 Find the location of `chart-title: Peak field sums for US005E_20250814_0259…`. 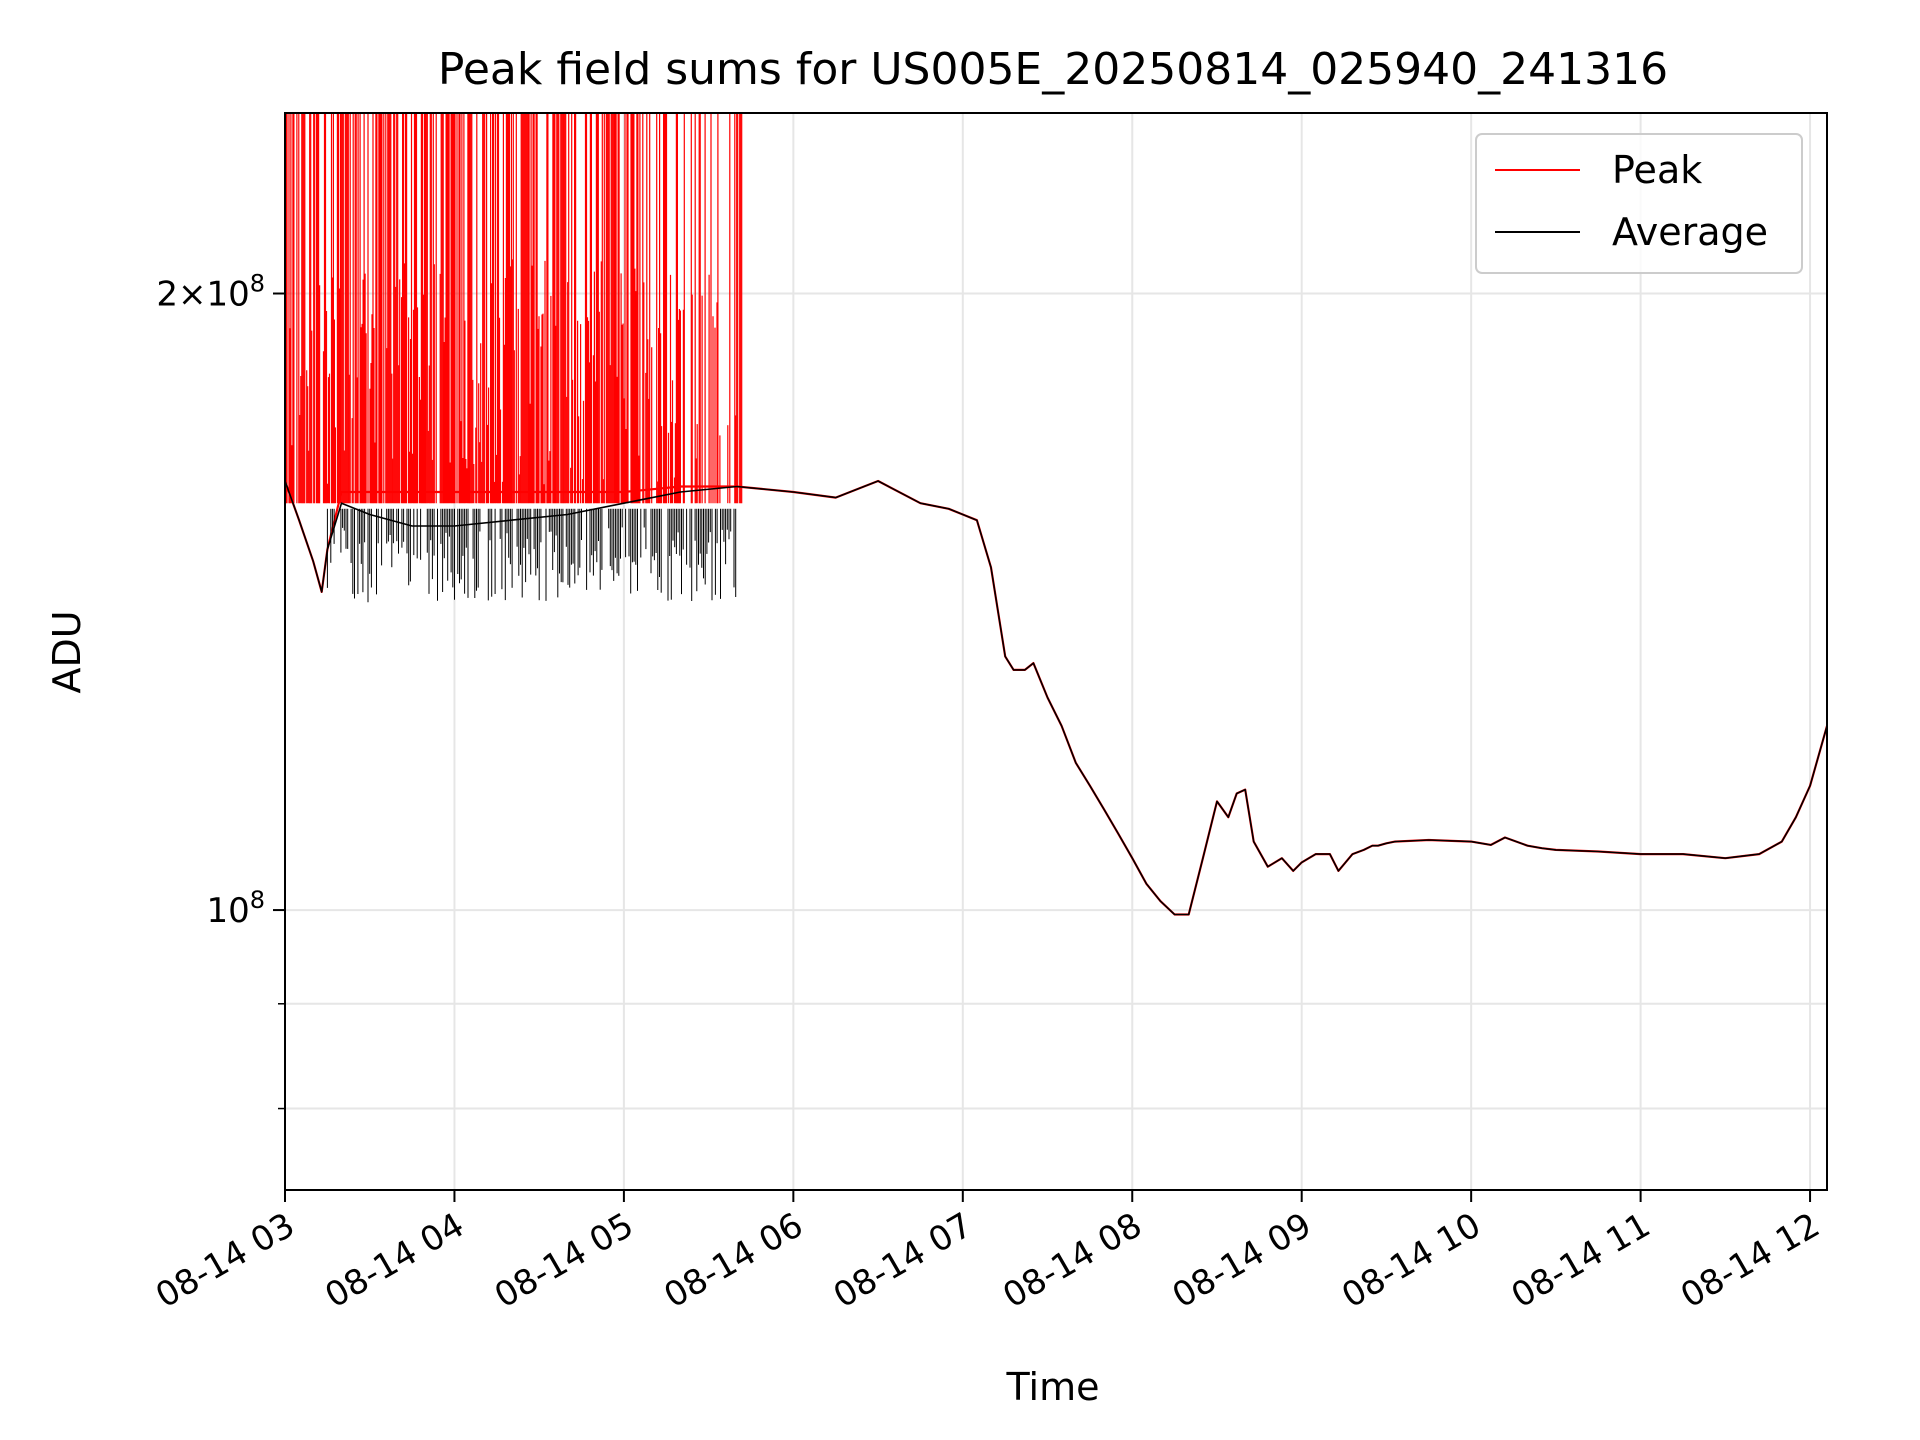

chart-title: Peak field sums for US005E_20250814_0259… is located at coordinates (1053, 69).